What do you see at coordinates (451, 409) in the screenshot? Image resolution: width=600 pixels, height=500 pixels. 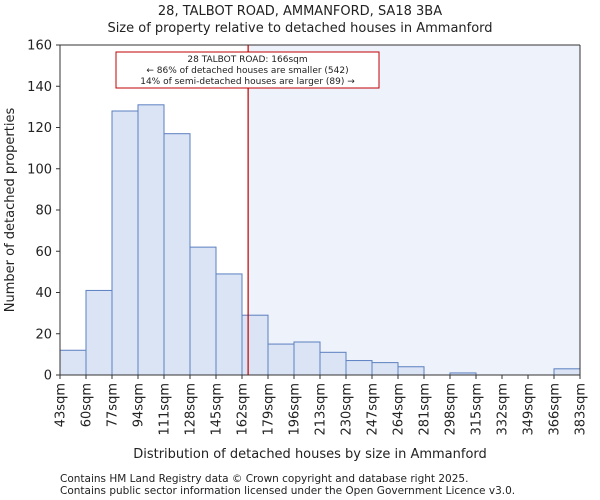 I see `x-tick-label: 298sqm` at bounding box center [451, 409].